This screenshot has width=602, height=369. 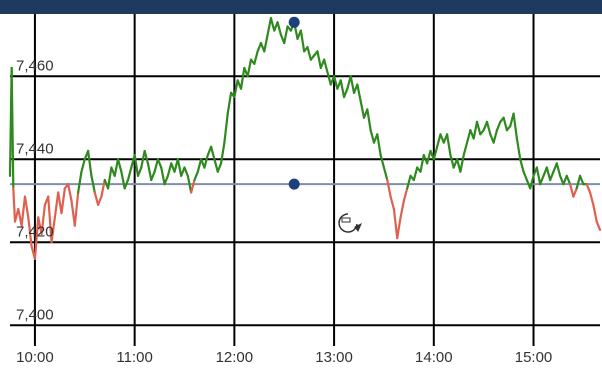 What do you see at coordinates (294, 103) in the screenshot?
I see `hover-markers` at bounding box center [294, 103].